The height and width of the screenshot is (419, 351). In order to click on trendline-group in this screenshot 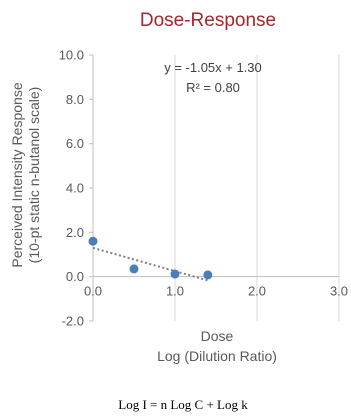, I will do `click(150, 264)`.